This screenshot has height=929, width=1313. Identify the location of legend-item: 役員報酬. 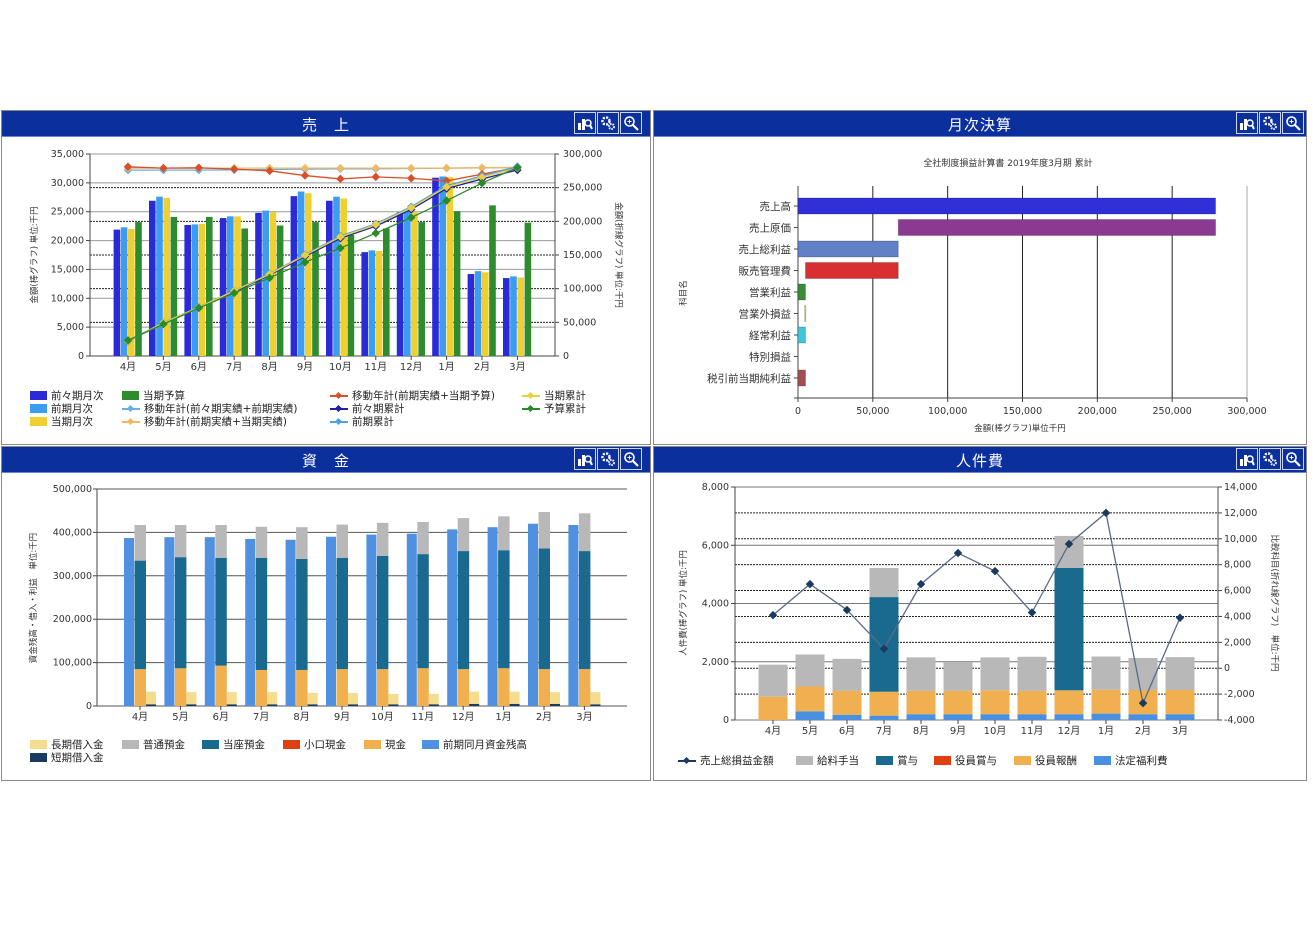
(1045, 760).